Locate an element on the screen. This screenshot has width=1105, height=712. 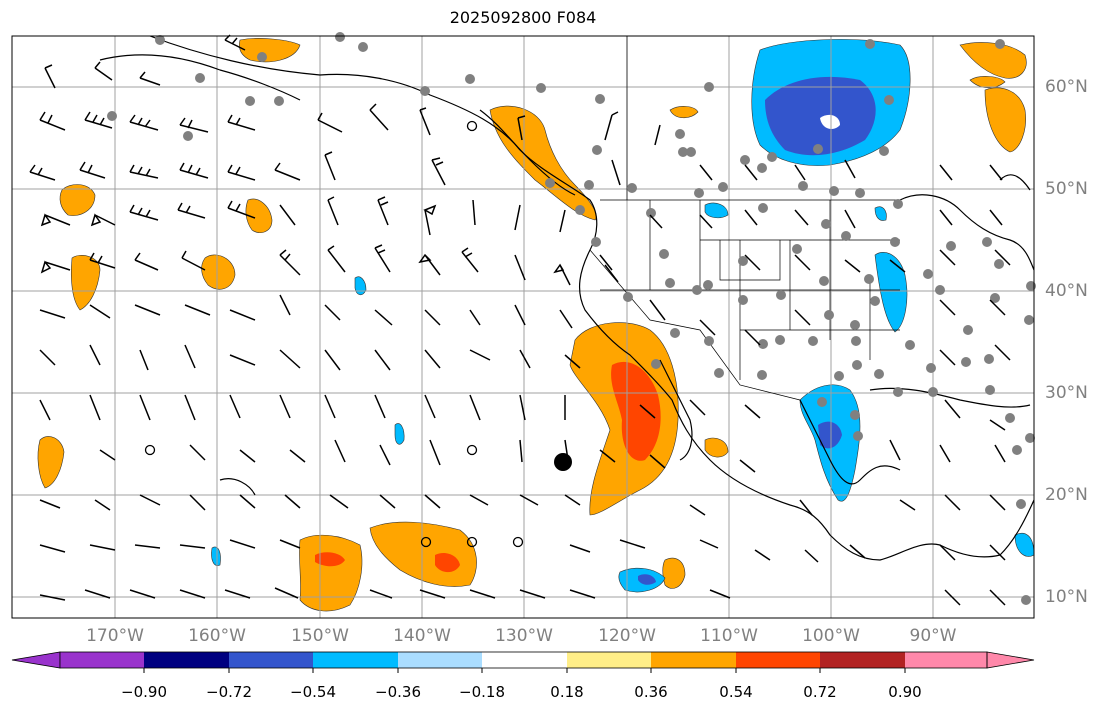
contour-positive-alaska is located at coordinates (270, 50).